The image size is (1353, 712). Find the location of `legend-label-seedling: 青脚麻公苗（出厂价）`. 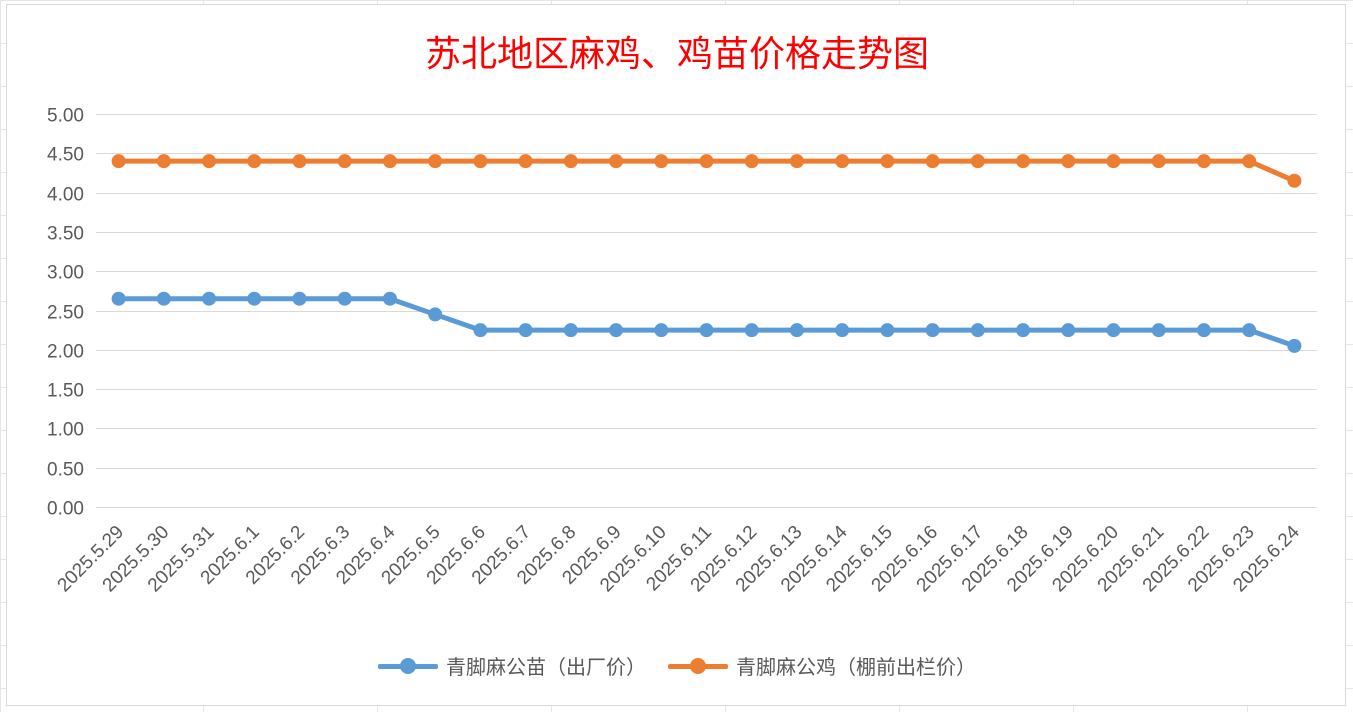

legend-label-seedling: 青脚麻公苗（出厂价） is located at coordinates (546, 667).